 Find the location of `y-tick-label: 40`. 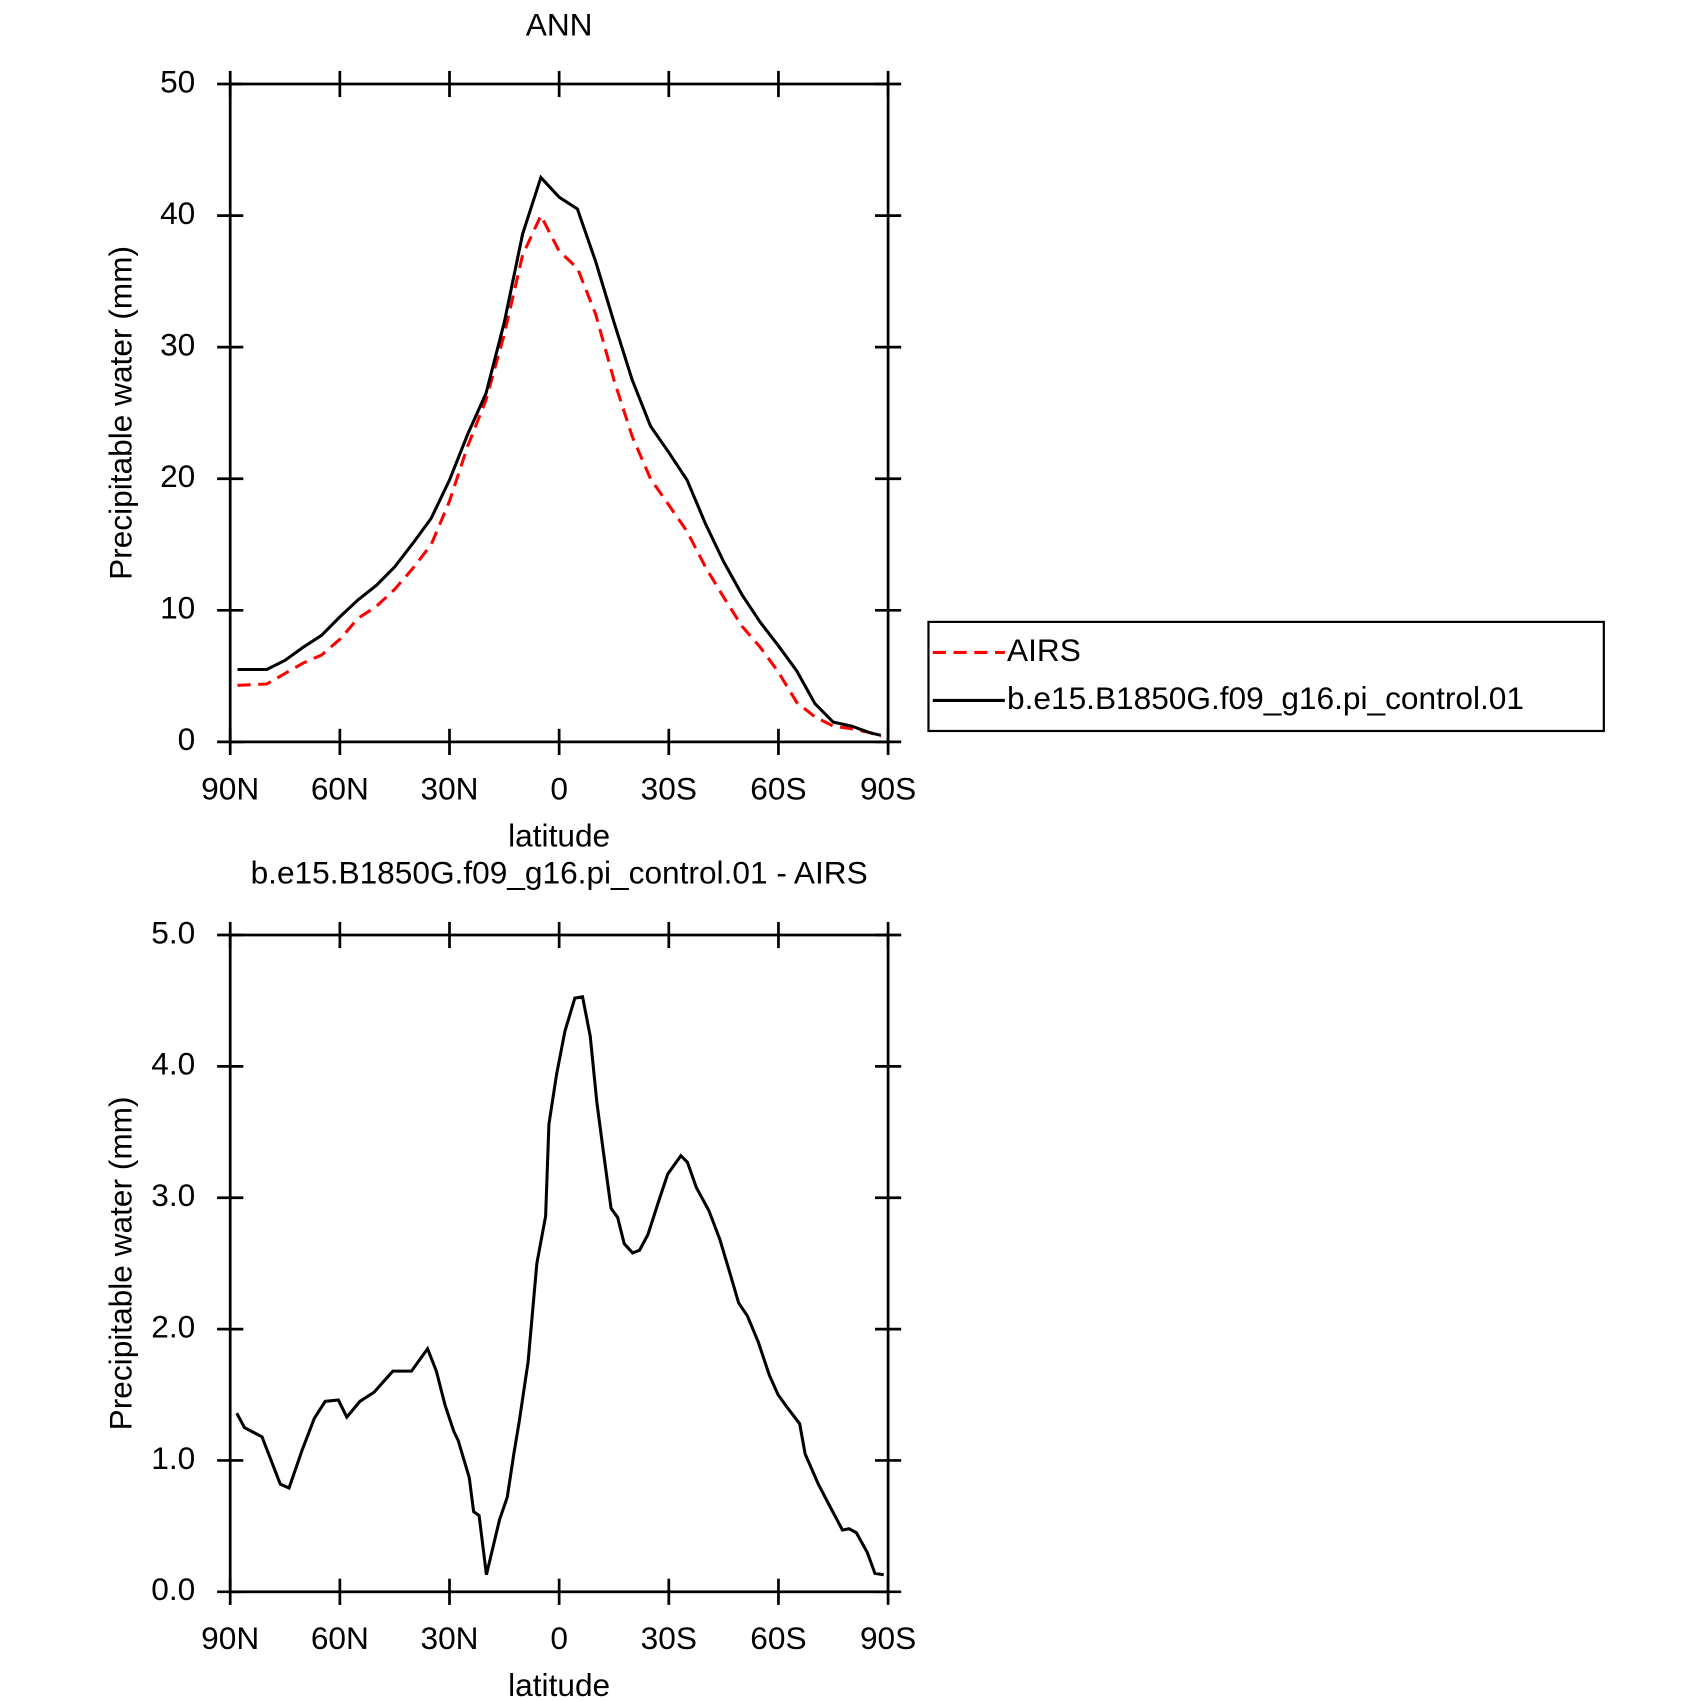

y-tick-label: 40 is located at coordinates (177, 213).